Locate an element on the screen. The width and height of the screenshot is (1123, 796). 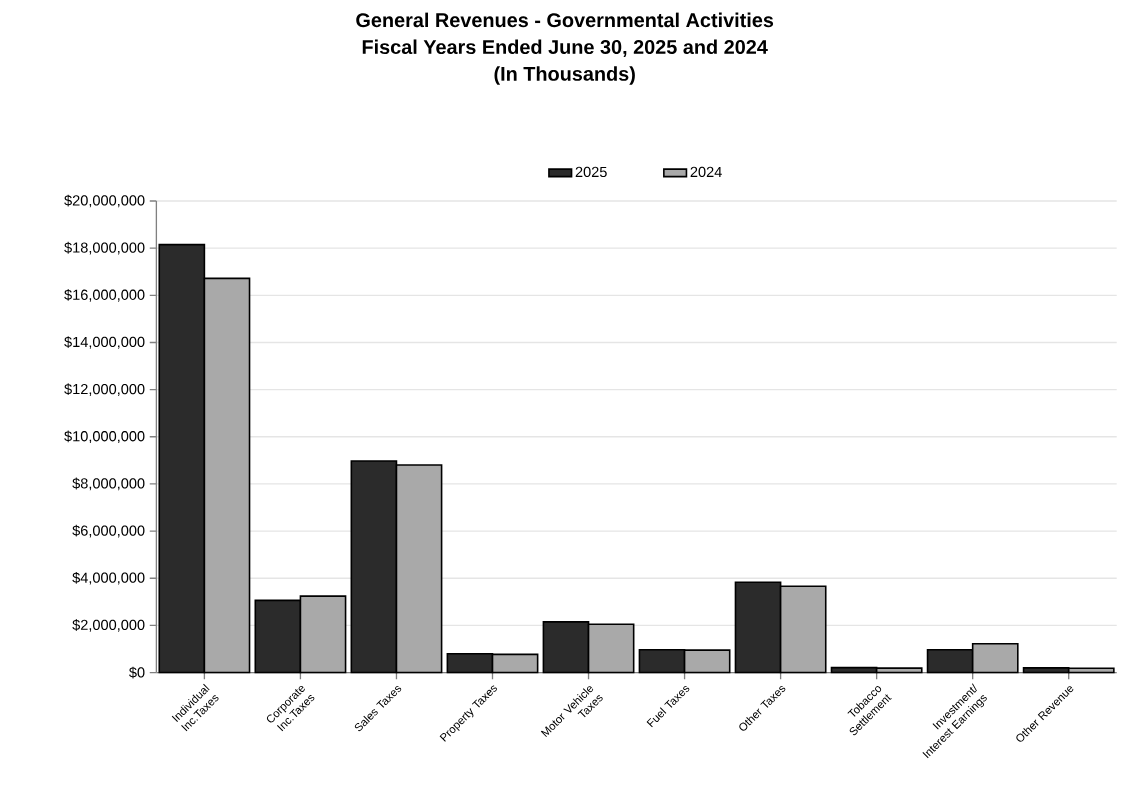
y-tick-label: $2,000,000 is located at coordinates (108, 625).